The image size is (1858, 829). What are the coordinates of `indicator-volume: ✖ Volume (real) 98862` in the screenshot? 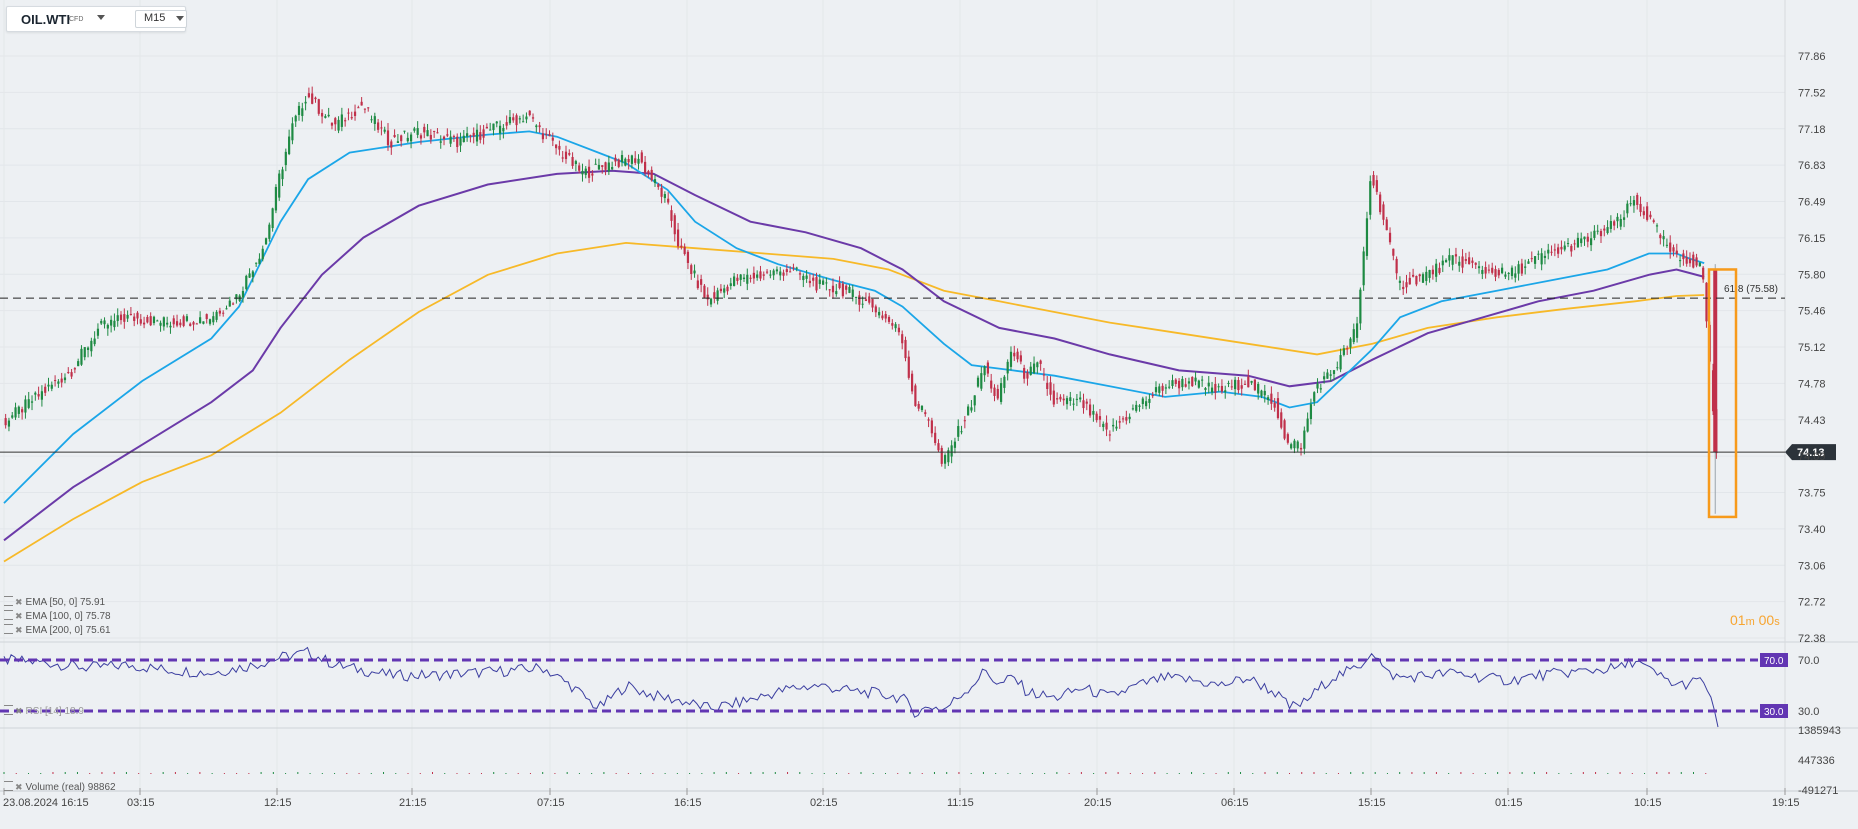 It's located at (60, 787).